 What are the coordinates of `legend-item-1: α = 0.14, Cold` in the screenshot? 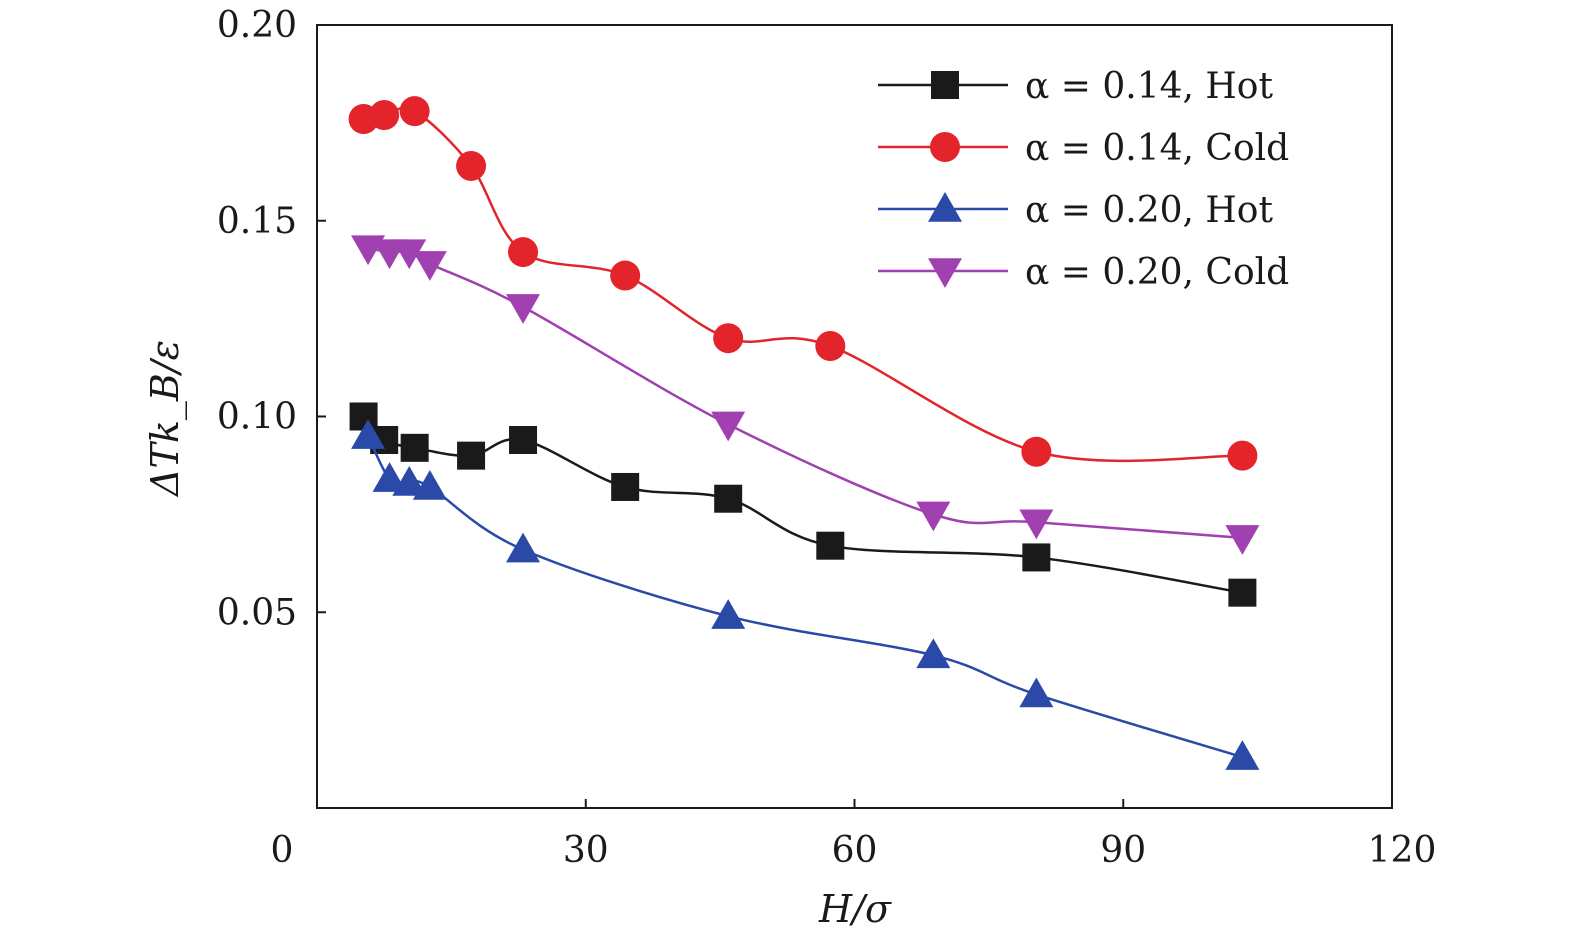 It's located at (1083, 148).